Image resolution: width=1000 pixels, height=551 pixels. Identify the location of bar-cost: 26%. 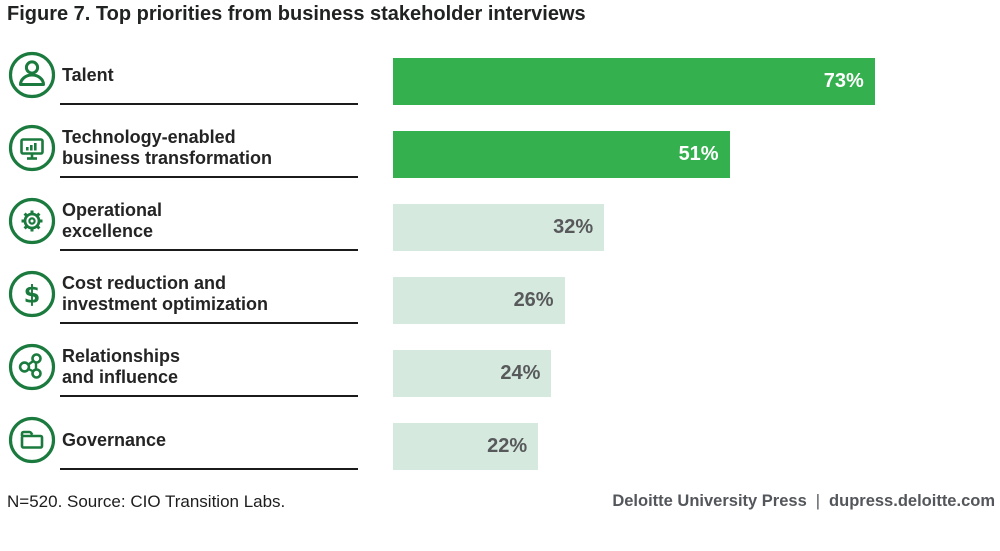
(479, 300).